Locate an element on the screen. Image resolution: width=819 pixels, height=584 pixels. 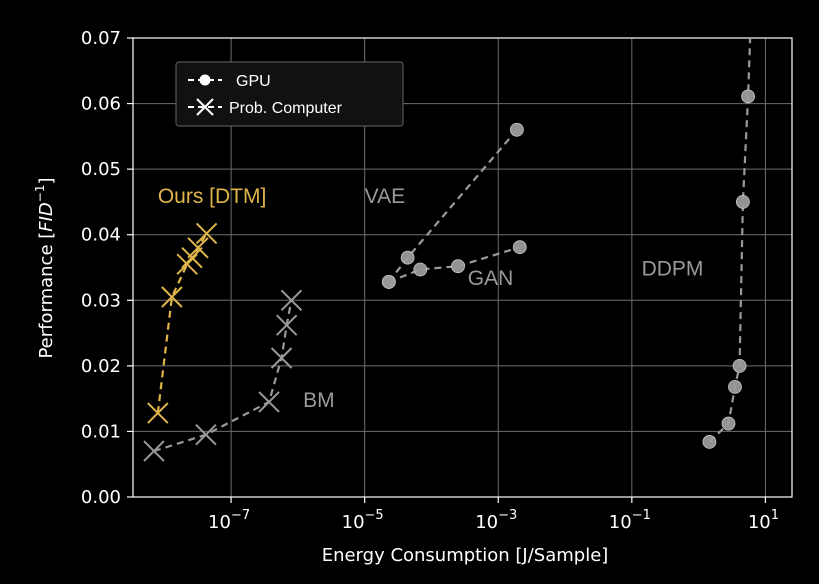
series-gan is located at coordinates (454, 264).